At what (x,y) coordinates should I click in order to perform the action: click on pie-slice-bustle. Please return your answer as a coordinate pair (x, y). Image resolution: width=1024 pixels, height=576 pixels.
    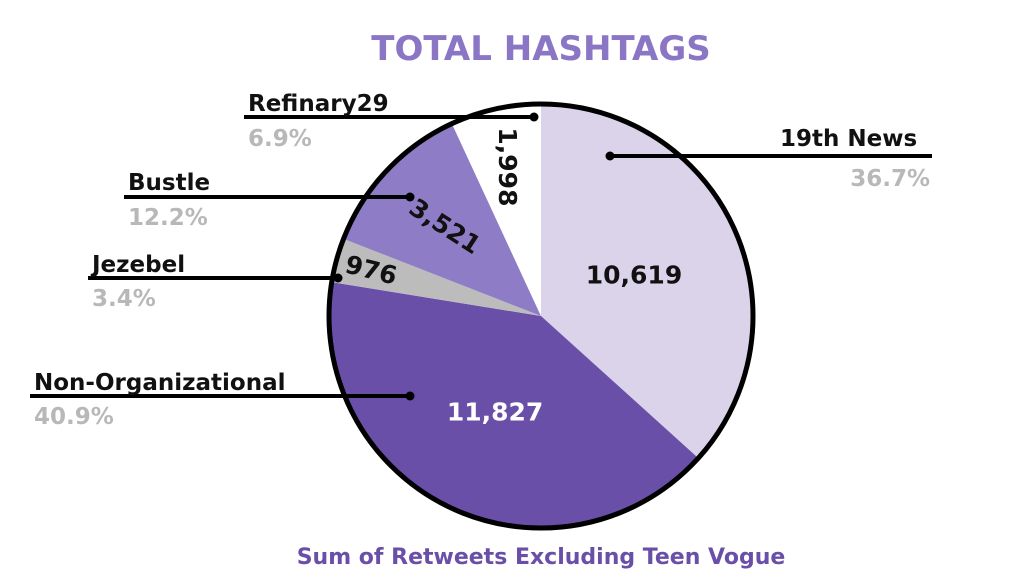
    Looking at the image, I should click on (442, 219).